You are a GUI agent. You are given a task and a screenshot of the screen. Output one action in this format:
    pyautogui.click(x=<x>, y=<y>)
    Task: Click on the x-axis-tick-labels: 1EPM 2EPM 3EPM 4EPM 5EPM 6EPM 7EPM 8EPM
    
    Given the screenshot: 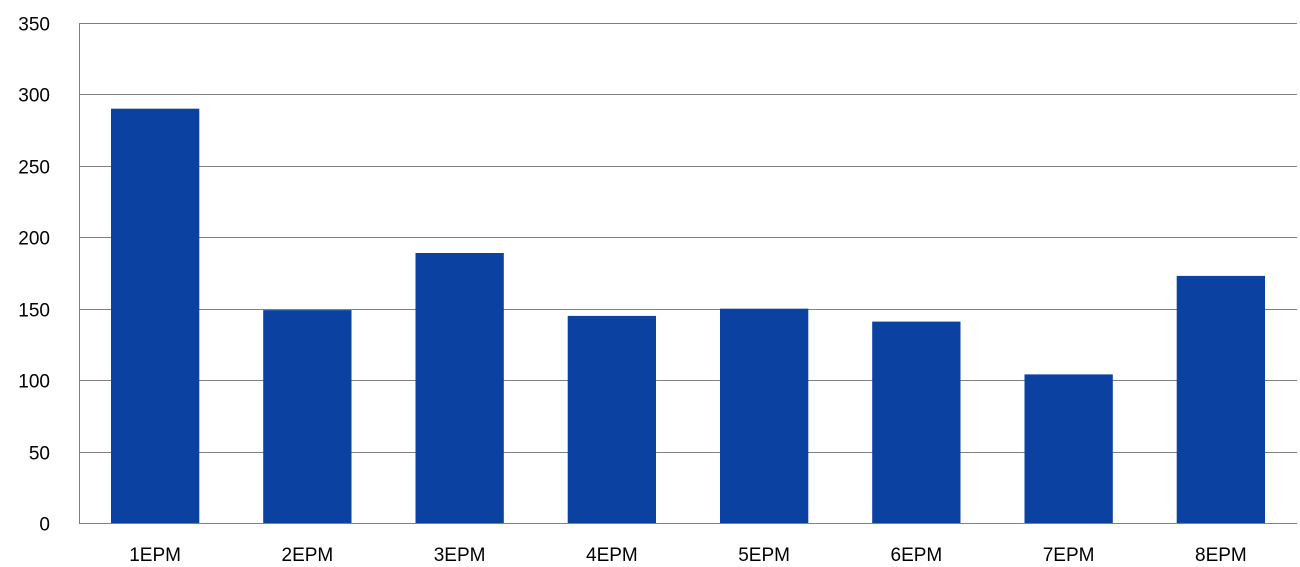 What is the action you would take?
    pyautogui.click(x=688, y=555)
    